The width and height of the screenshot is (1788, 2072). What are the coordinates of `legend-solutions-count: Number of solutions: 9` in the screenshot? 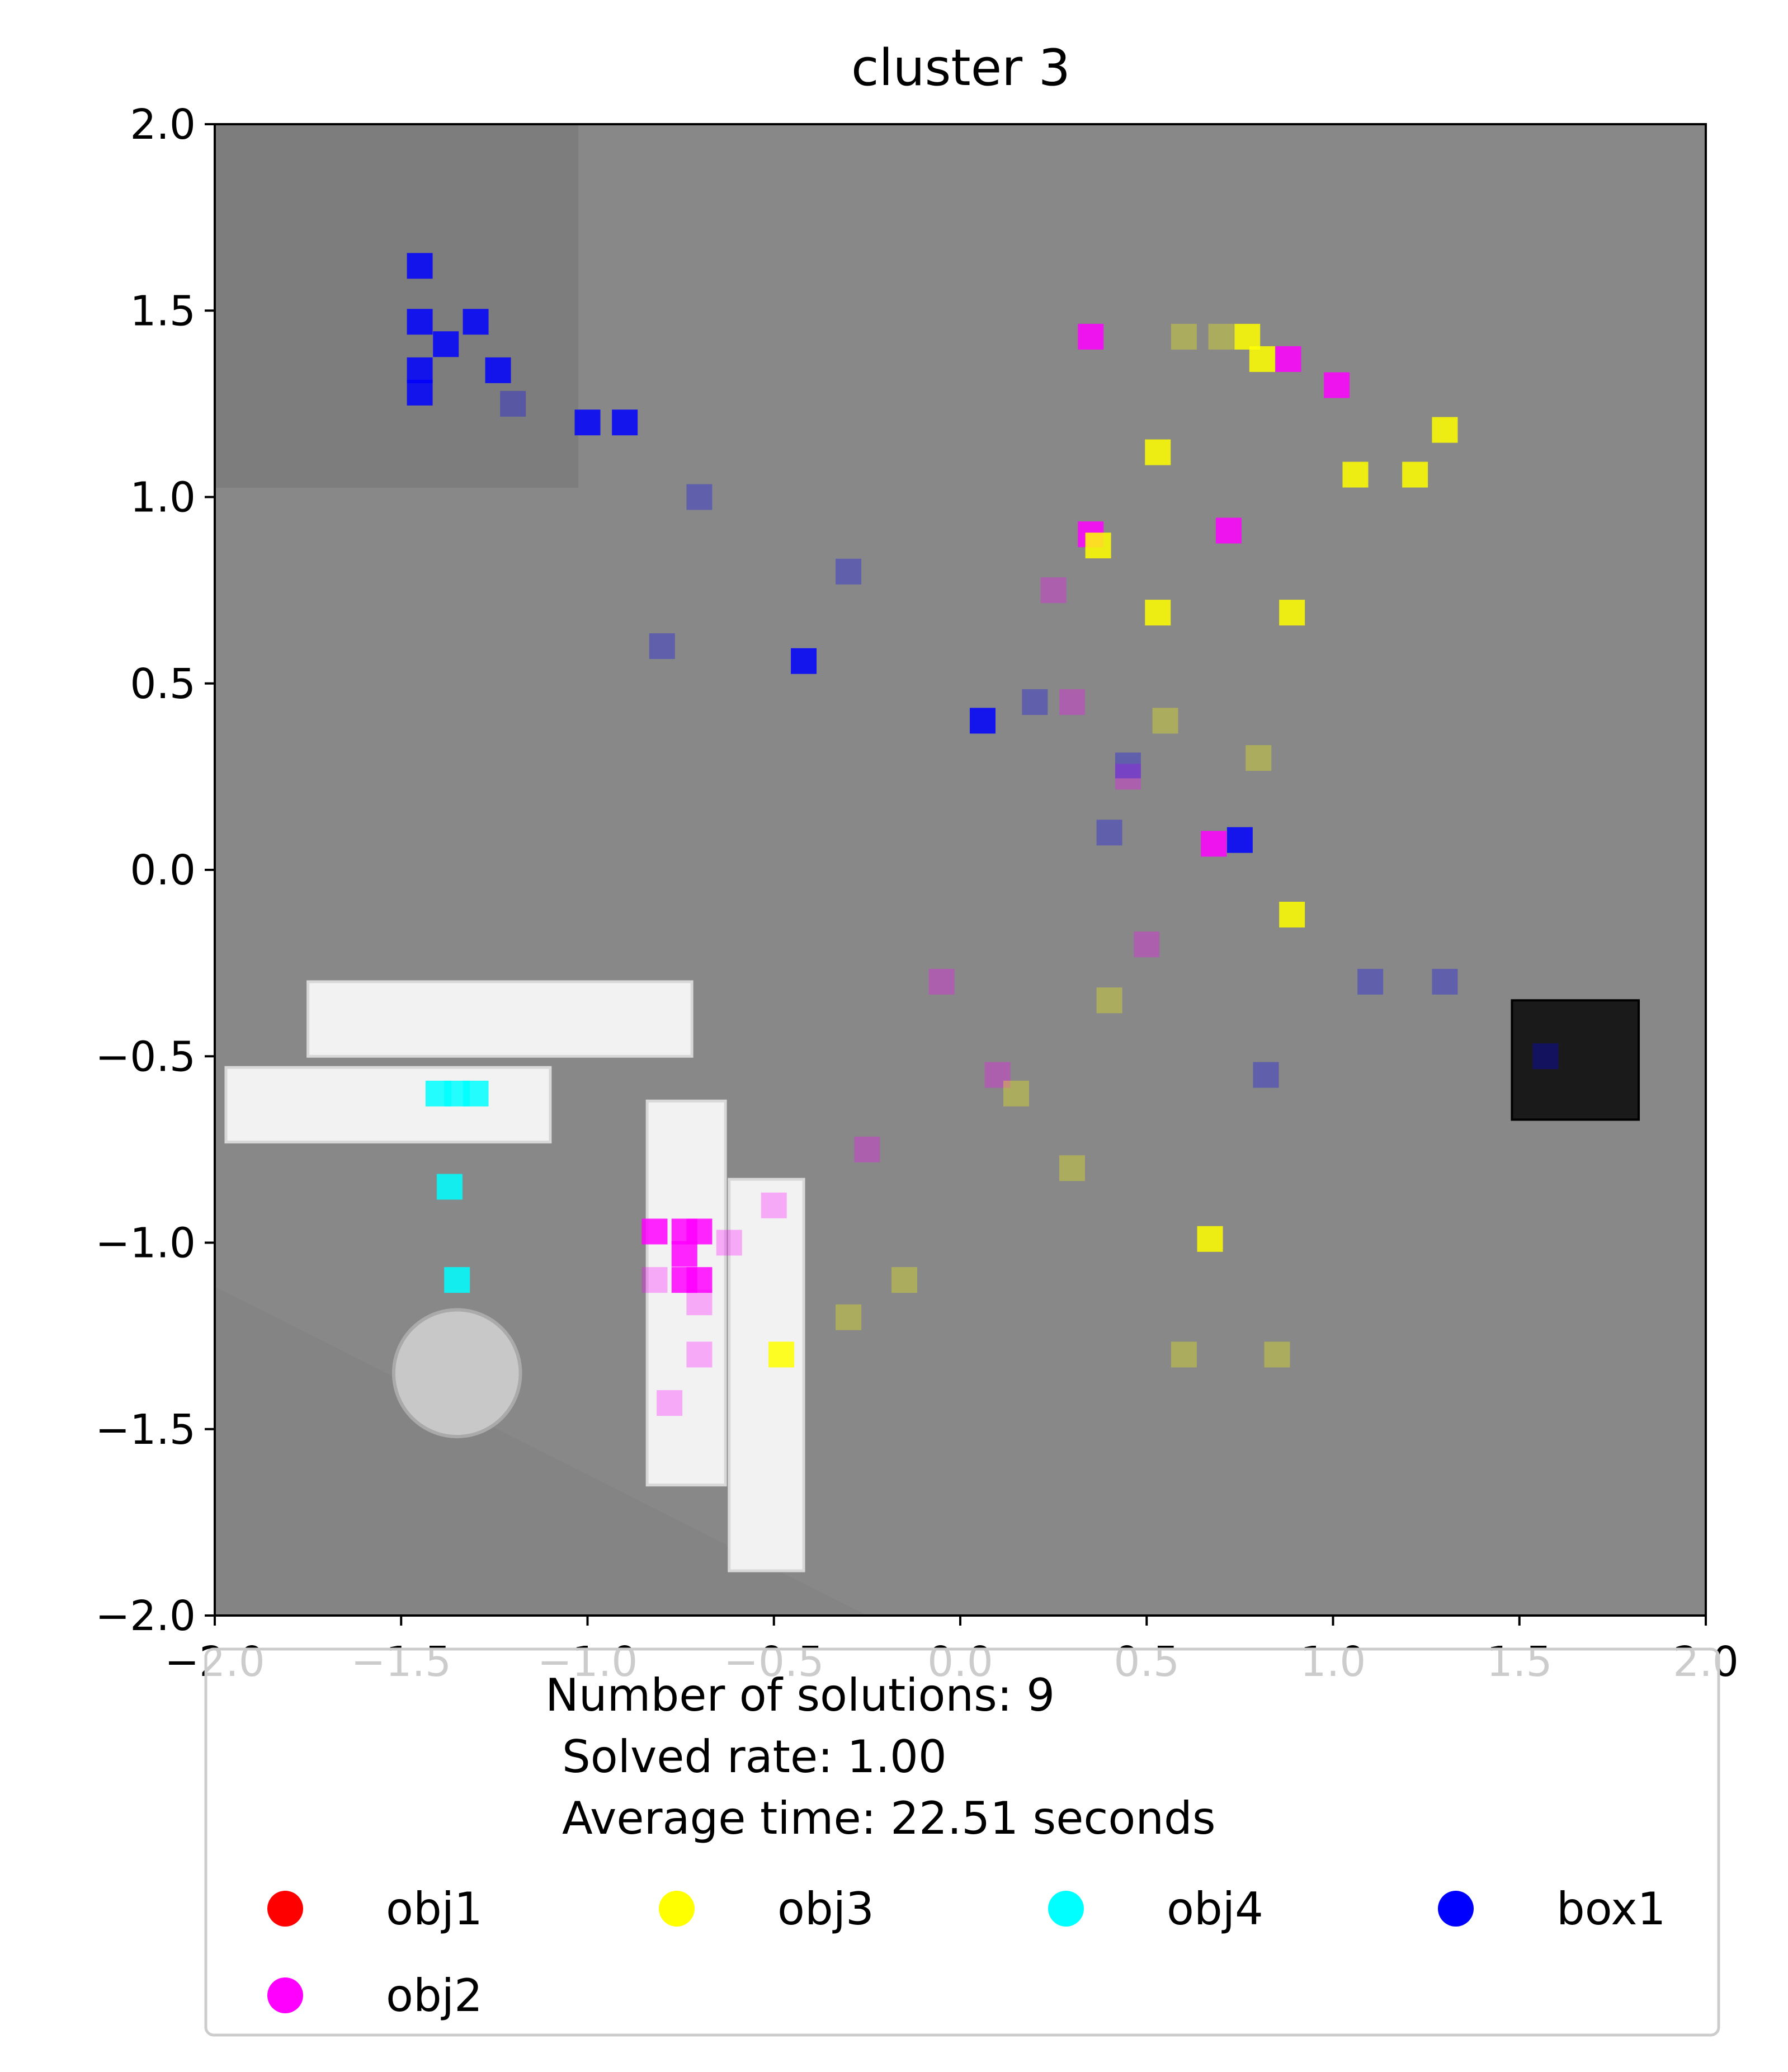 It's located at (800, 1695).